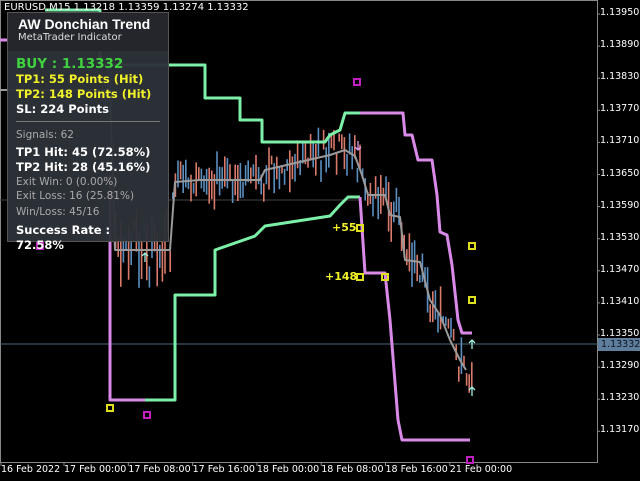 Image resolution: width=640 pixels, height=481 pixels. What do you see at coordinates (288, 469) in the screenshot?
I see `time-label: 18 Feb 00:00` at bounding box center [288, 469].